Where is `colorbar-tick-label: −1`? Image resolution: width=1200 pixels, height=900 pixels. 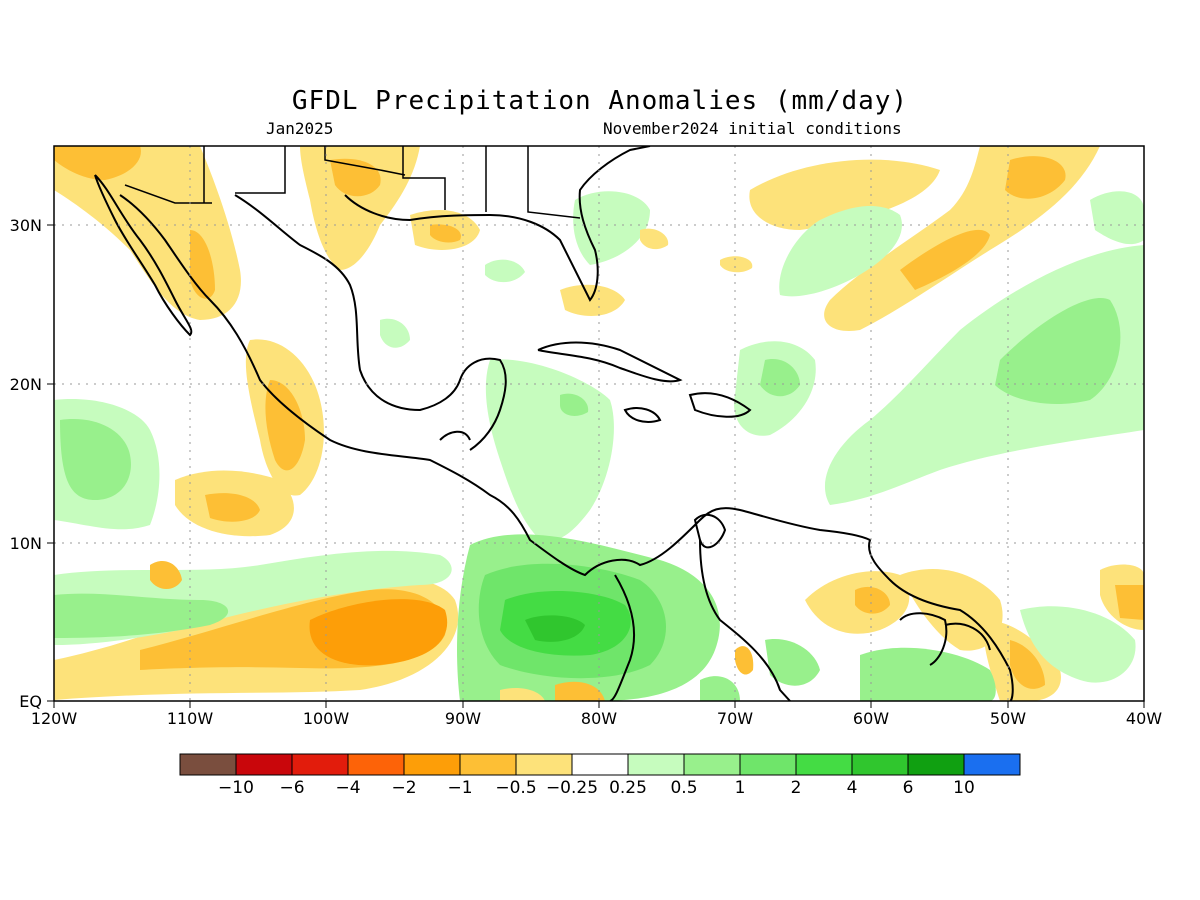 colorbar-tick-label: −1 is located at coordinates (459, 788).